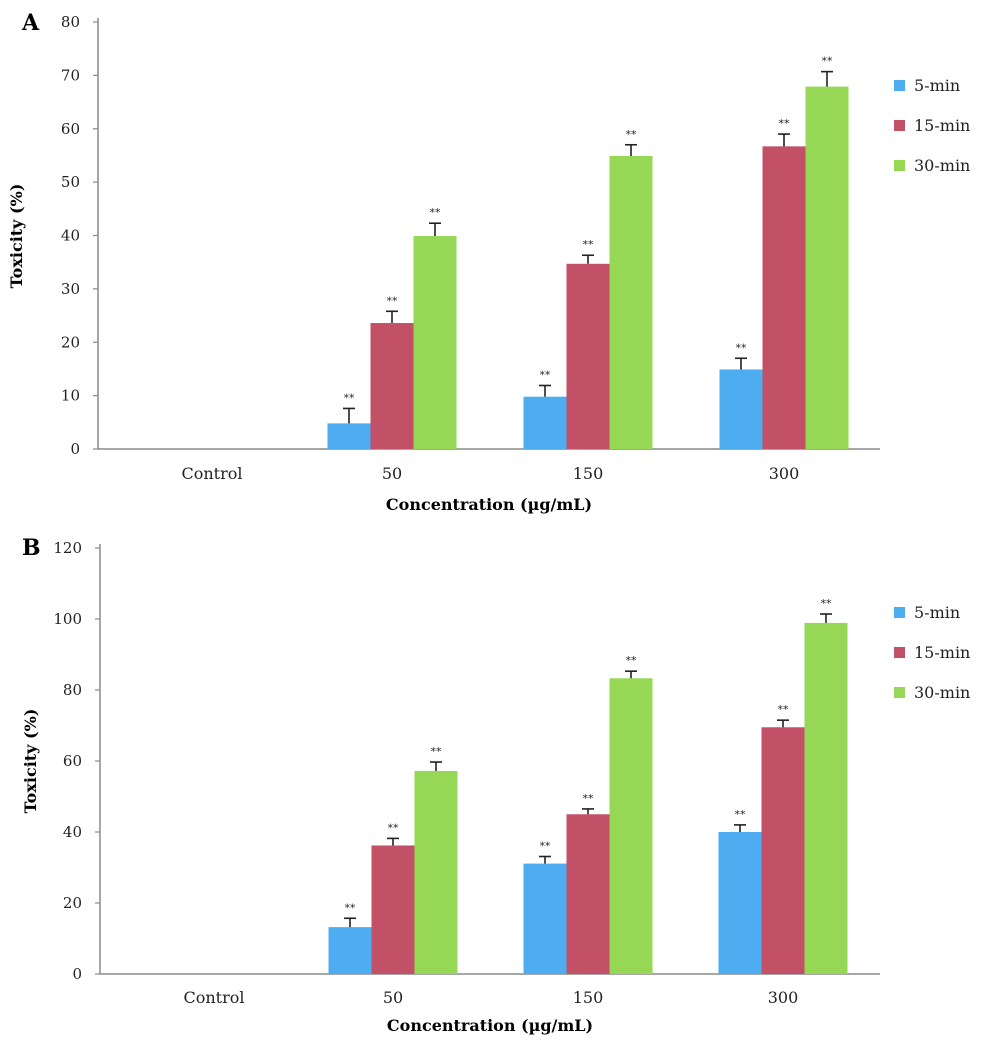  I want to click on y-tick-label: 30, so click(70, 289).